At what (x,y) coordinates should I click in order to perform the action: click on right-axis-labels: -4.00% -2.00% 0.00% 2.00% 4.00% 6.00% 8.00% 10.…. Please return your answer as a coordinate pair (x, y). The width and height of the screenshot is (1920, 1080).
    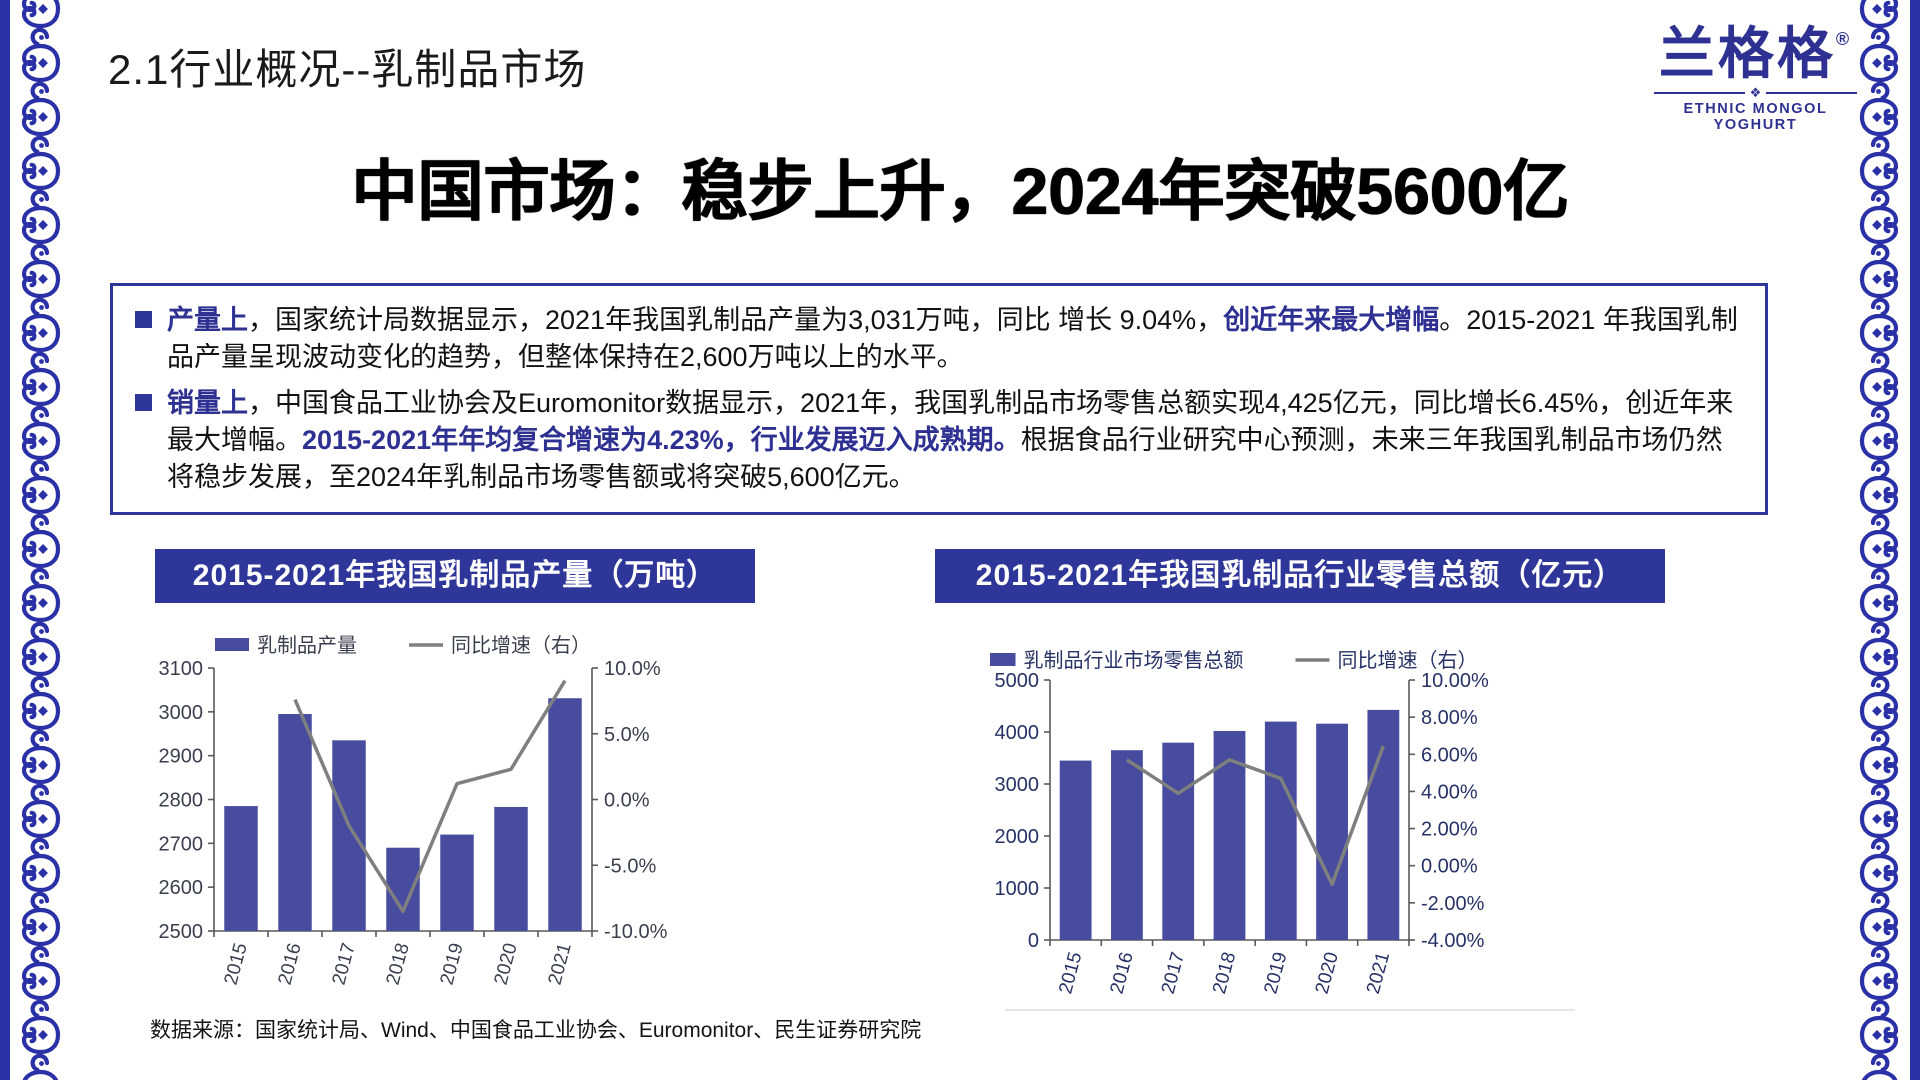
    Looking at the image, I should click on (1455, 811).